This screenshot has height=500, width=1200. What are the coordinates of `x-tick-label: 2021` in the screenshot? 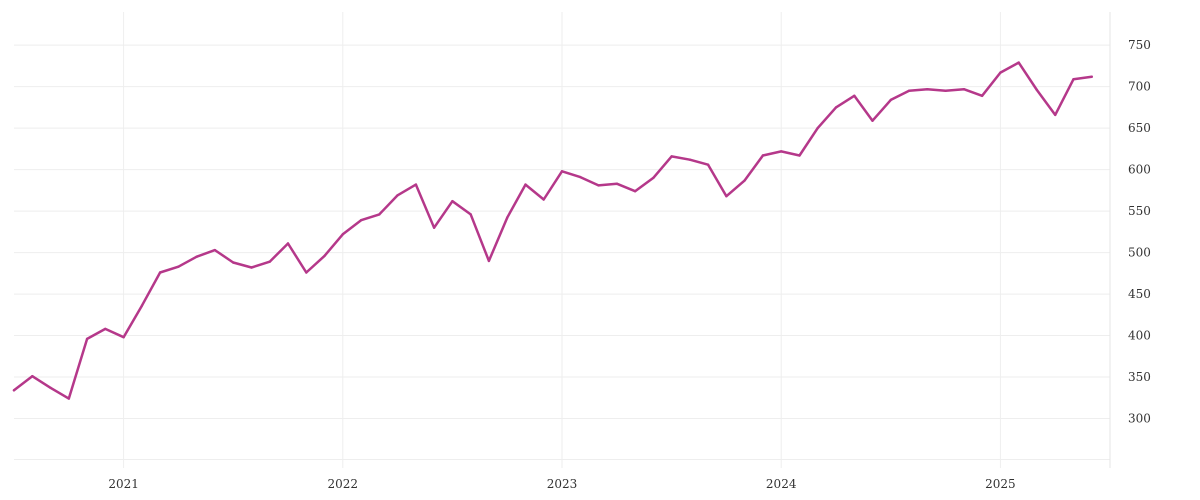 It's located at (123, 484).